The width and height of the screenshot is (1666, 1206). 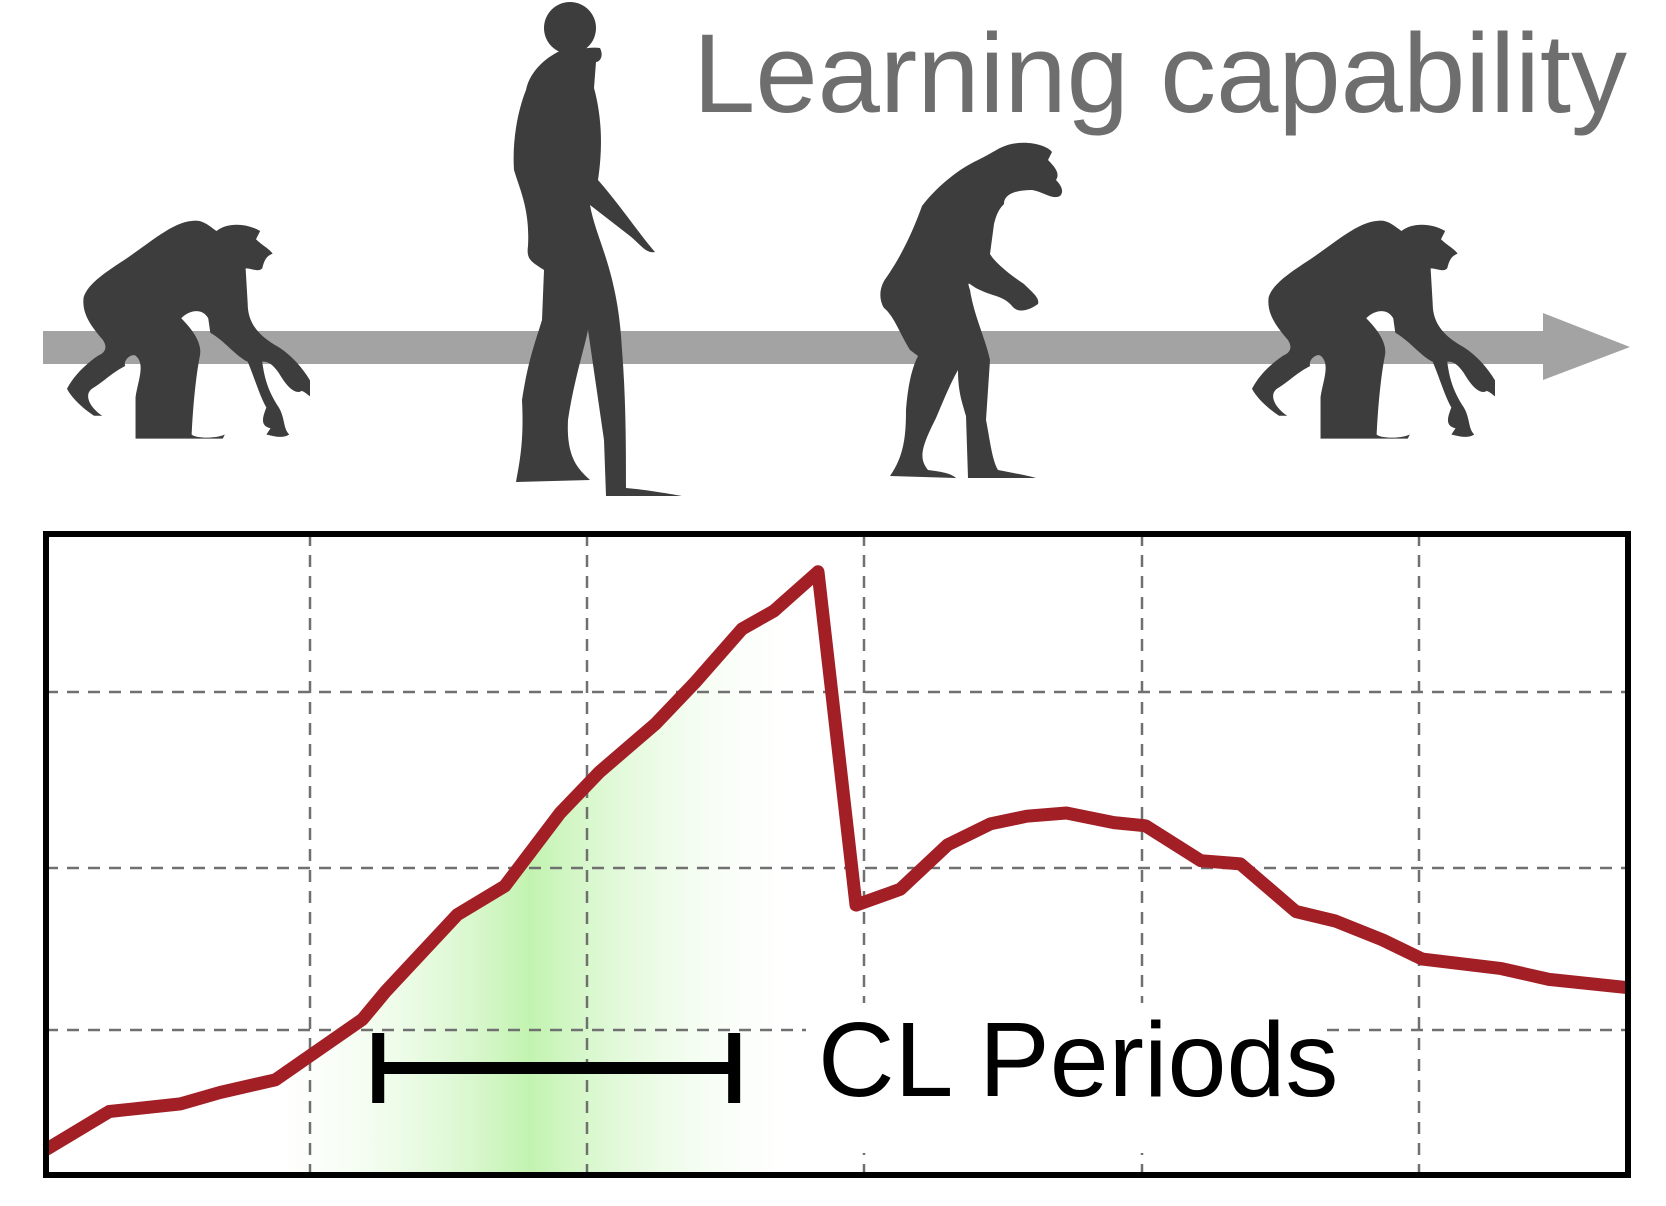 I want to click on cl-period-bracket, so click(x=556, y=1068).